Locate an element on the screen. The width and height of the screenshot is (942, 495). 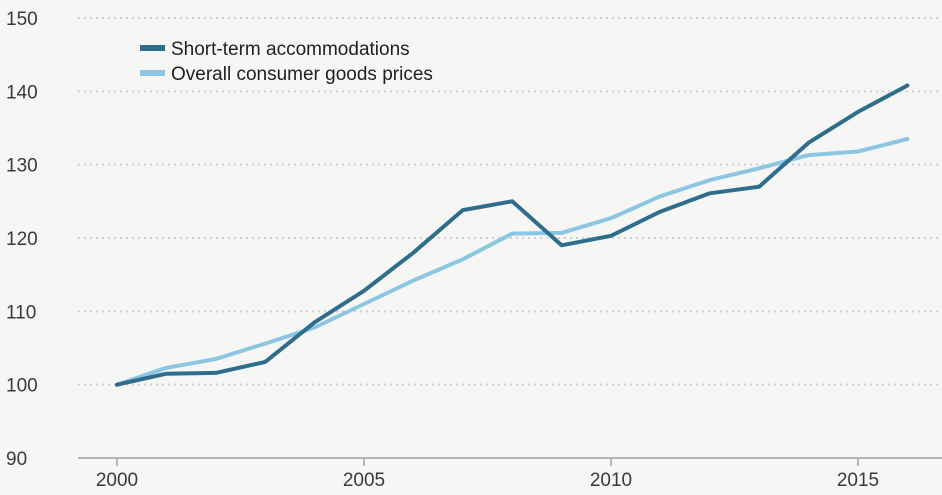
y-tick-label: 120 is located at coordinates (22, 239).